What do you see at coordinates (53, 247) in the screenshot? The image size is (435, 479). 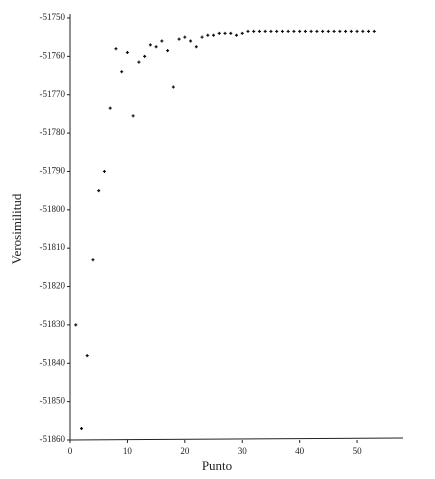 I see `y-tick-label: -51810` at bounding box center [53, 247].